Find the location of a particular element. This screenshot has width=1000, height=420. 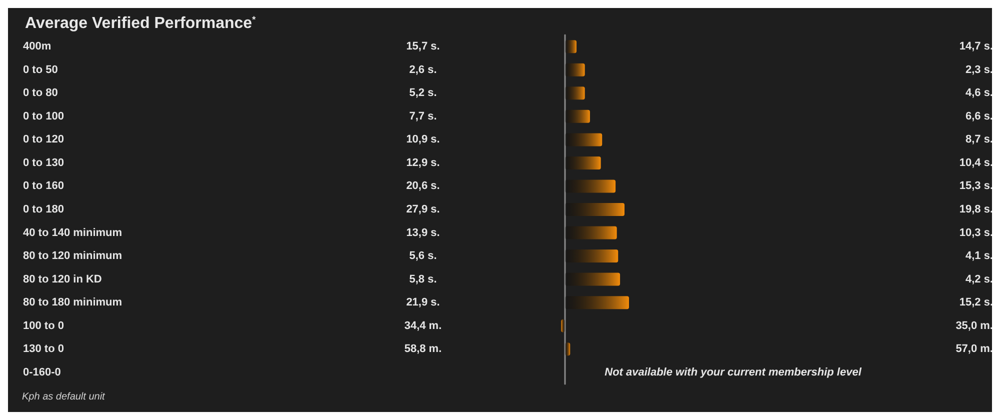

text: 5,2 s. is located at coordinates (423, 93).